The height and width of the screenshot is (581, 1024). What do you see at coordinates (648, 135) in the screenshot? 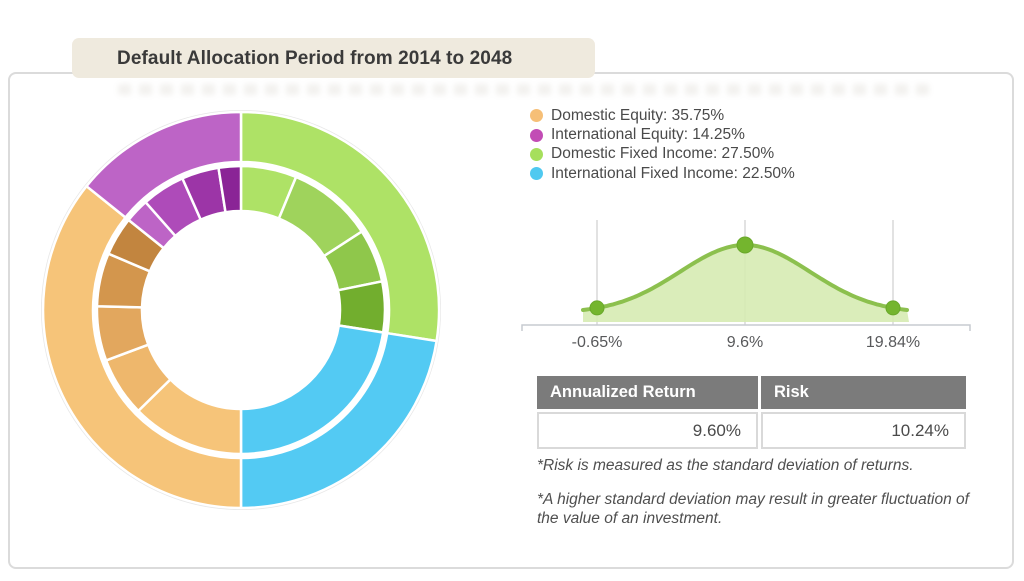
I see `legend-item-label: International Equity: 14.25%` at bounding box center [648, 135].